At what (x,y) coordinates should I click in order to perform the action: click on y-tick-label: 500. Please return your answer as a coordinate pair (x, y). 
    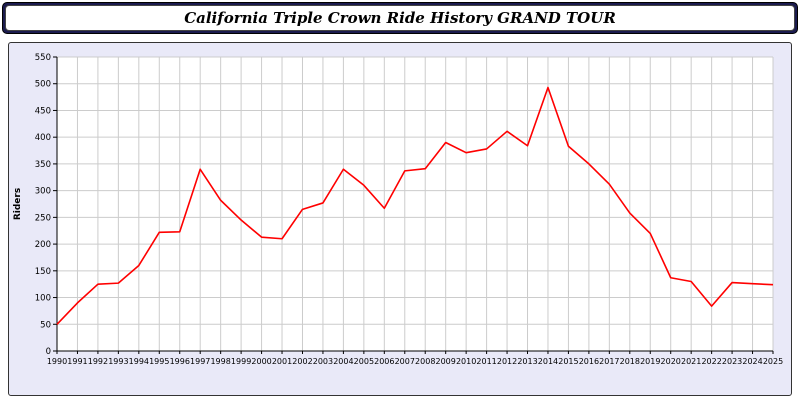
    Looking at the image, I should click on (43, 85).